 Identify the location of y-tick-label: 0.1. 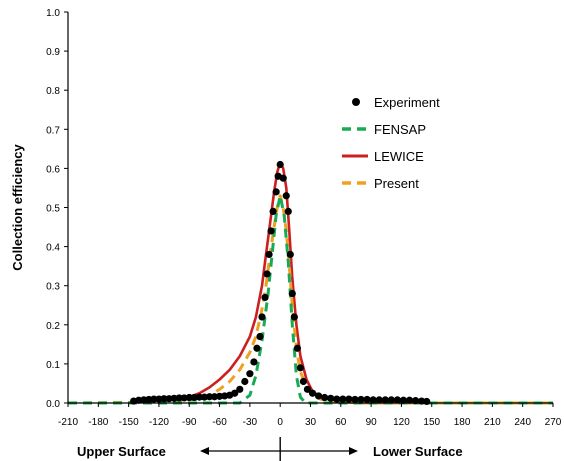
(53, 365).